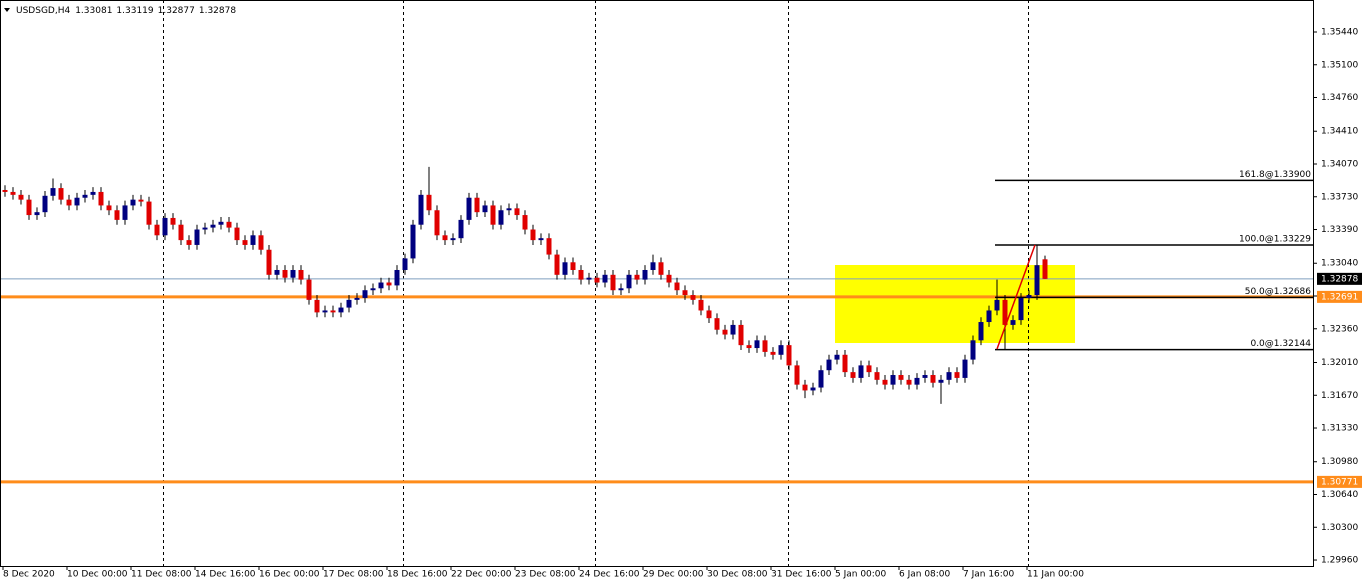 This screenshot has height=584, width=1362. Describe the element at coordinates (1339, 32) in the screenshot. I see `y-tick-label: 1.35440` at that location.